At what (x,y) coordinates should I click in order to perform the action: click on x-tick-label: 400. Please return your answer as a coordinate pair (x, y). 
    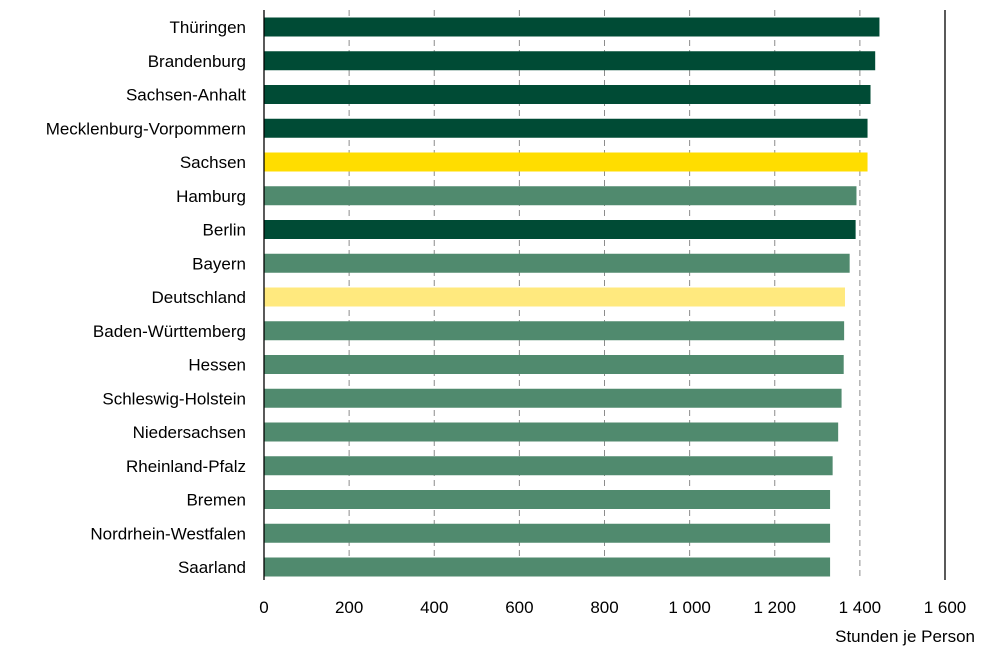
    Looking at the image, I should click on (434, 607).